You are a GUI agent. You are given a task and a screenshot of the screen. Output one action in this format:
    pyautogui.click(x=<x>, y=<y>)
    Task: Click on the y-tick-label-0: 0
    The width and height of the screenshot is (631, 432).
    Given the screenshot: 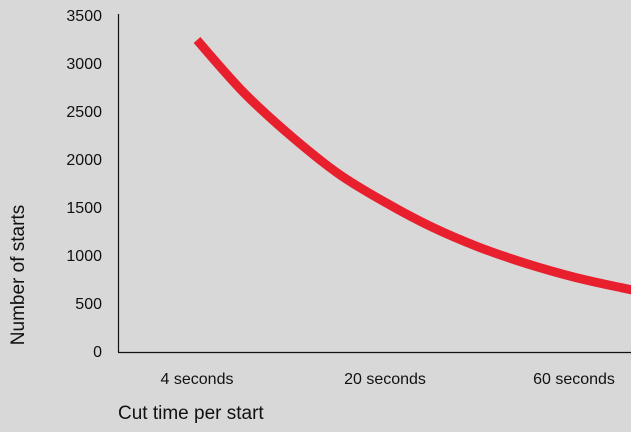 What is the action you would take?
    pyautogui.click(x=97, y=352)
    